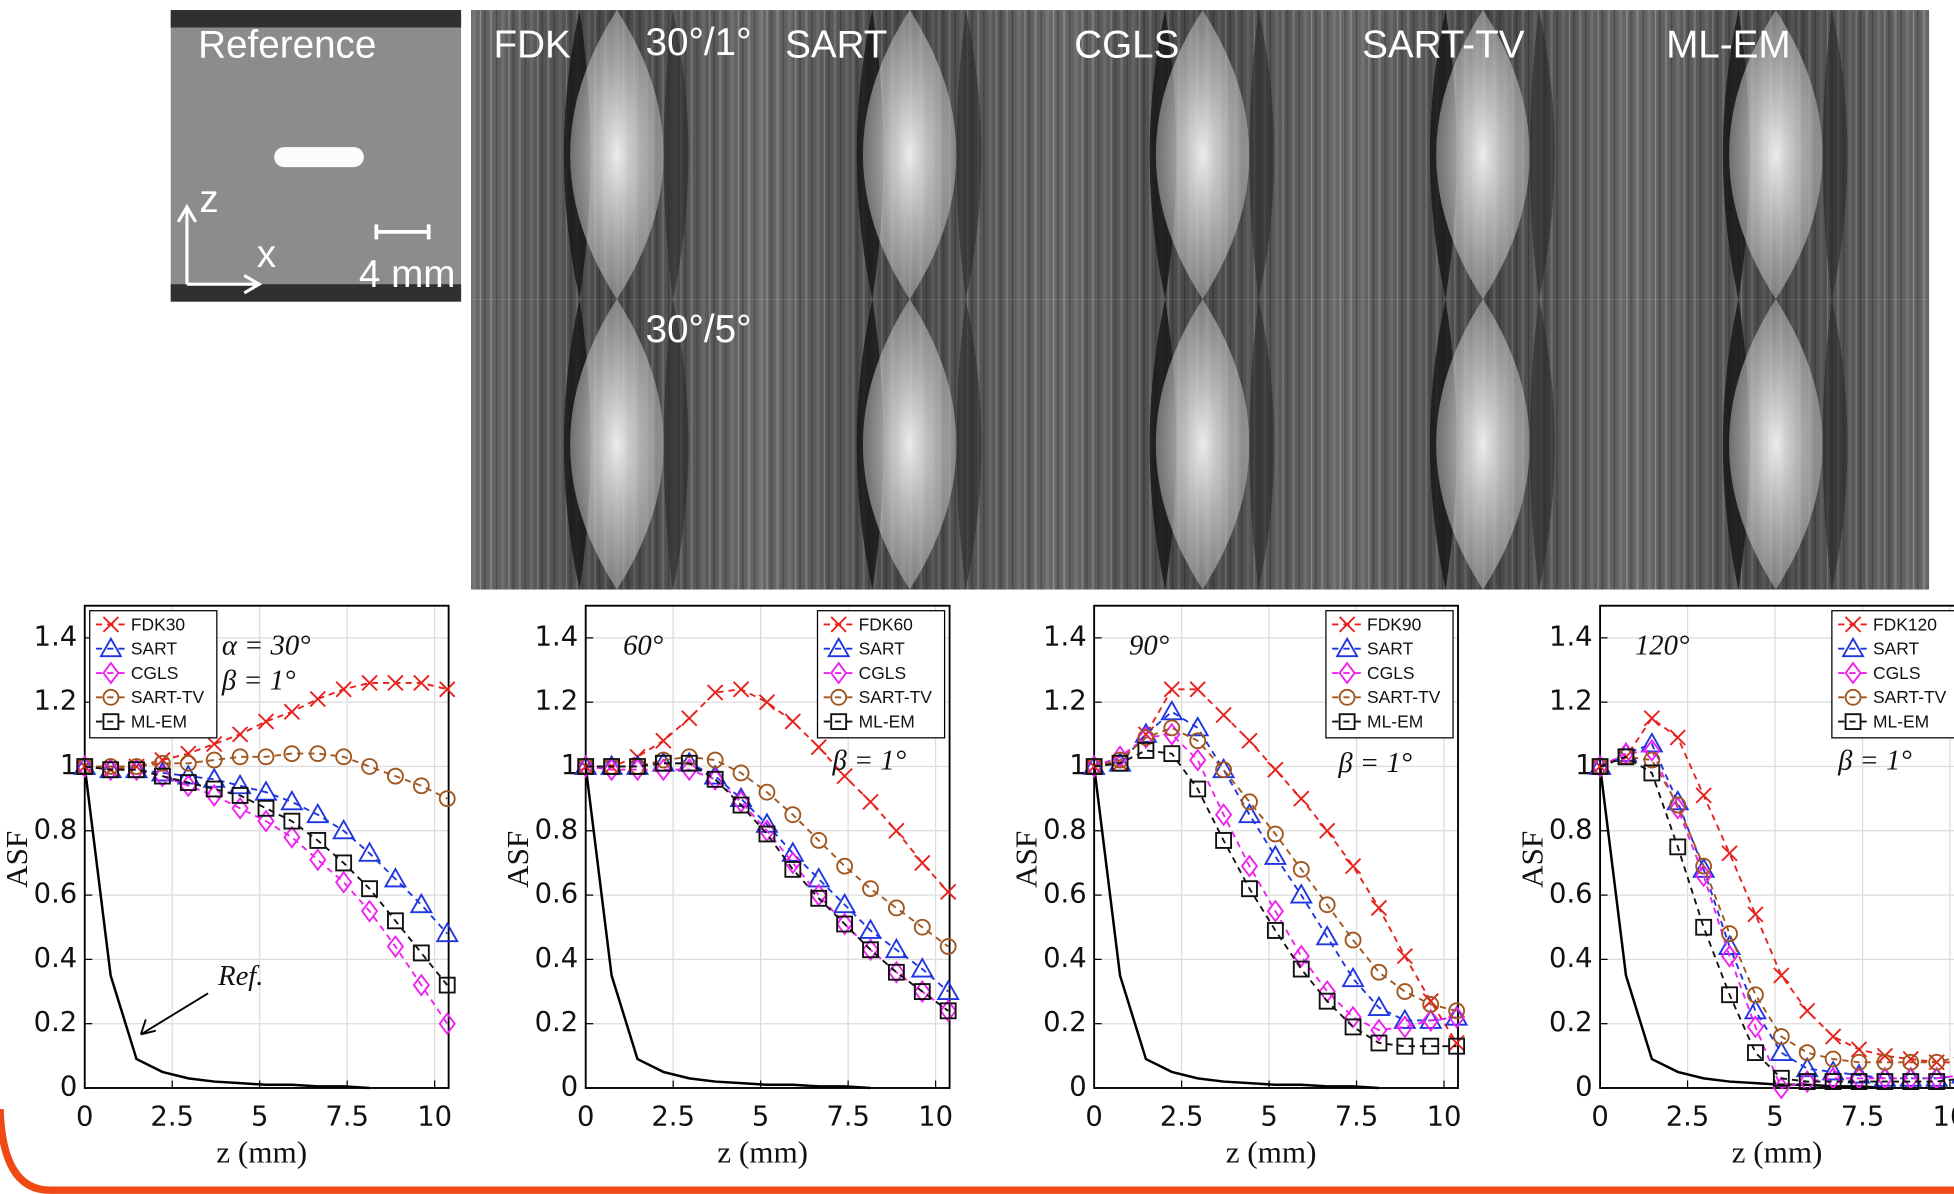 The height and width of the screenshot is (1194, 1954). Describe the element at coordinates (17, 859) in the screenshot. I see `y-axis-label: ASF` at that location.